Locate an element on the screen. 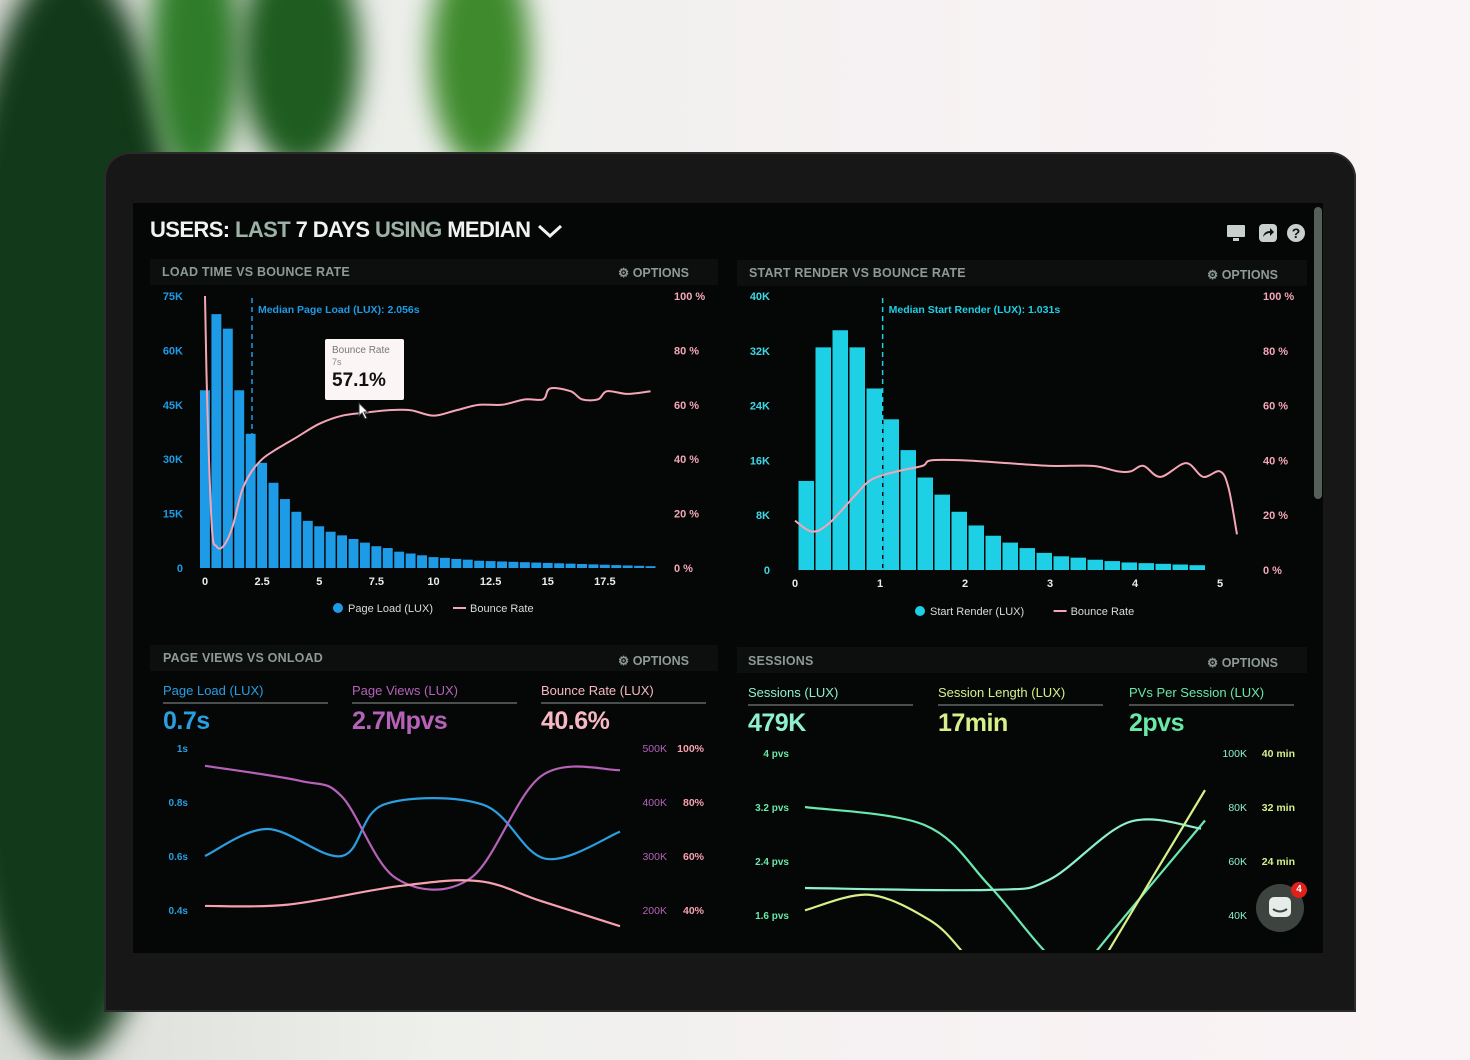 The height and width of the screenshot is (1060, 1470). y-tick-label: 40K is located at coordinates (760, 297).